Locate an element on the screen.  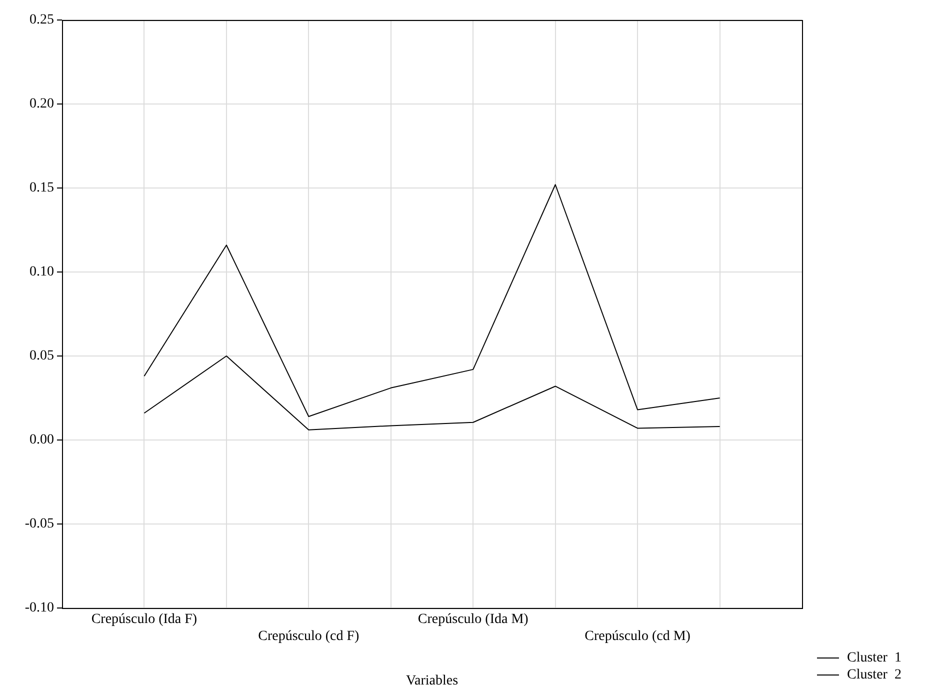
y-tick-label: 0.10 is located at coordinates (42, 272).